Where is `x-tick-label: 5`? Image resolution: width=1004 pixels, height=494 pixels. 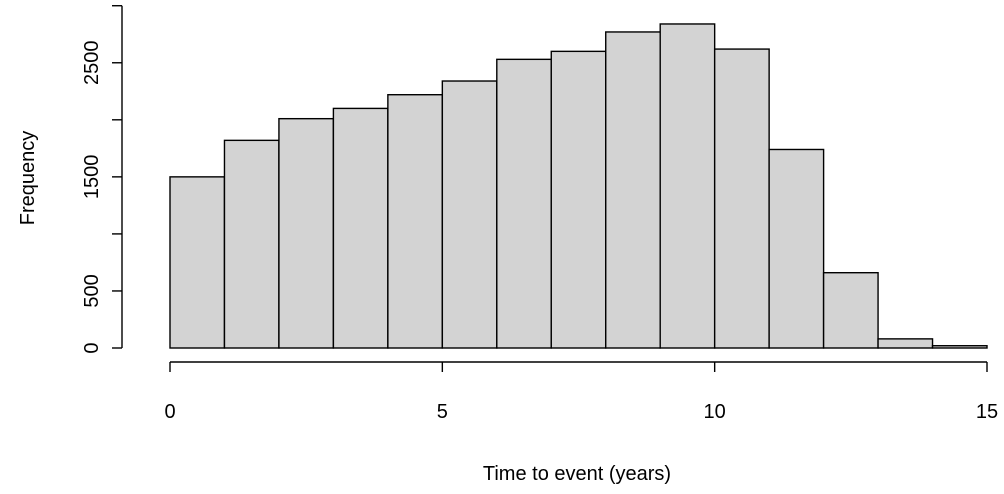
x-tick-label: 5 is located at coordinates (442, 412).